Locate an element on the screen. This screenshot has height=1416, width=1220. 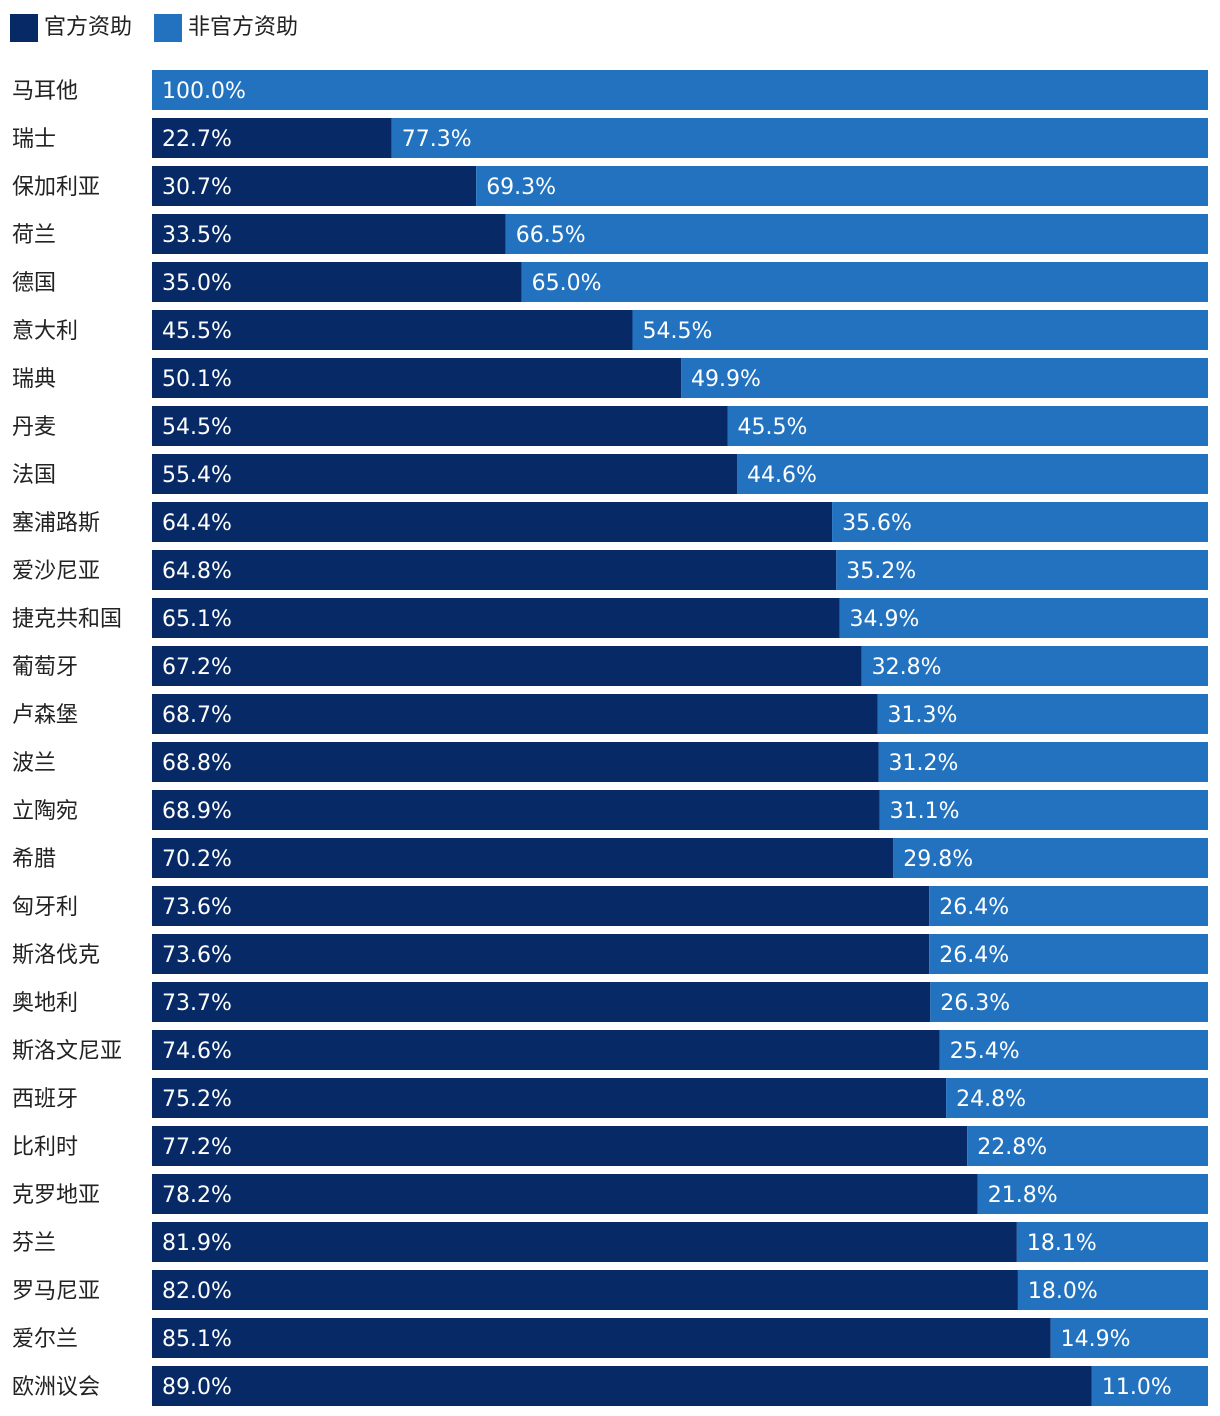
bar-row: 马耳他 100.0% is located at coordinates (610, 90).